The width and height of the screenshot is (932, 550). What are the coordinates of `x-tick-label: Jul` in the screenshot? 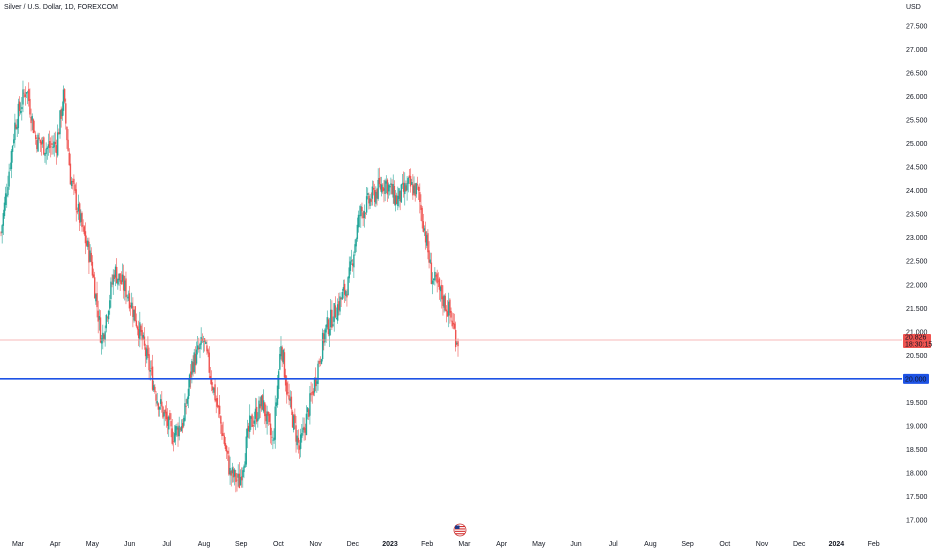 It's located at (613, 544).